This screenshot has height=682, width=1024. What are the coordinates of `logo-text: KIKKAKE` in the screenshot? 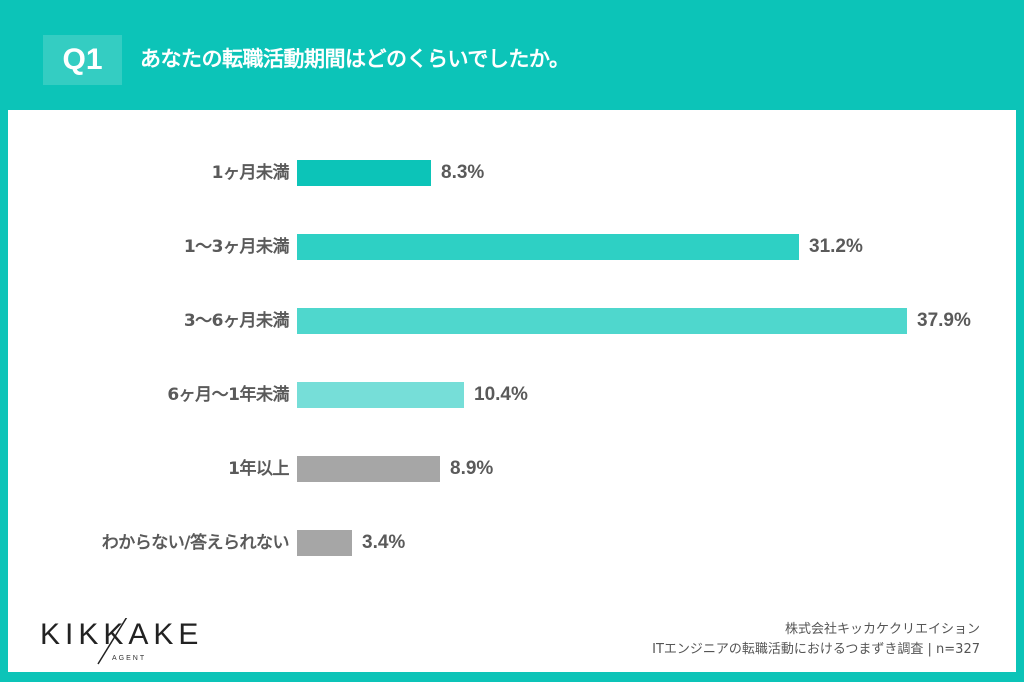 It's located at (122, 634).